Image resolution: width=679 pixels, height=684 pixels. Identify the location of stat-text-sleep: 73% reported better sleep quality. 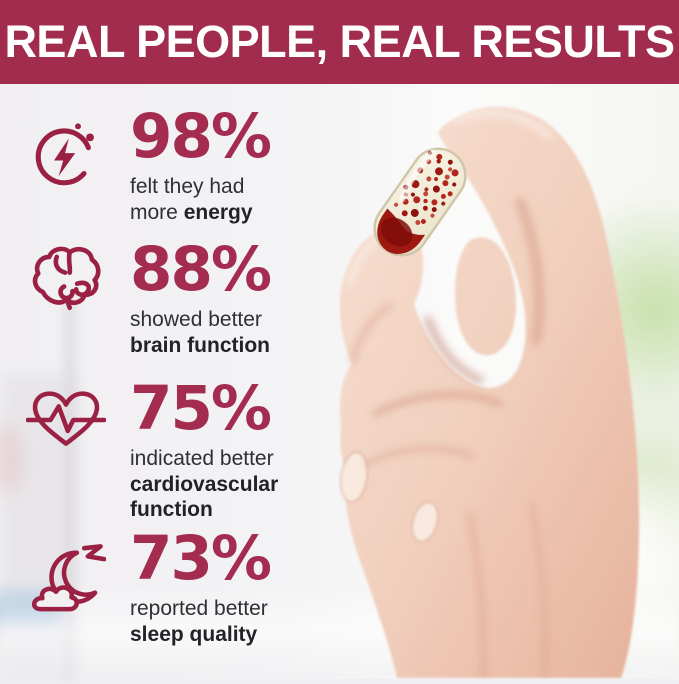
(231, 587).